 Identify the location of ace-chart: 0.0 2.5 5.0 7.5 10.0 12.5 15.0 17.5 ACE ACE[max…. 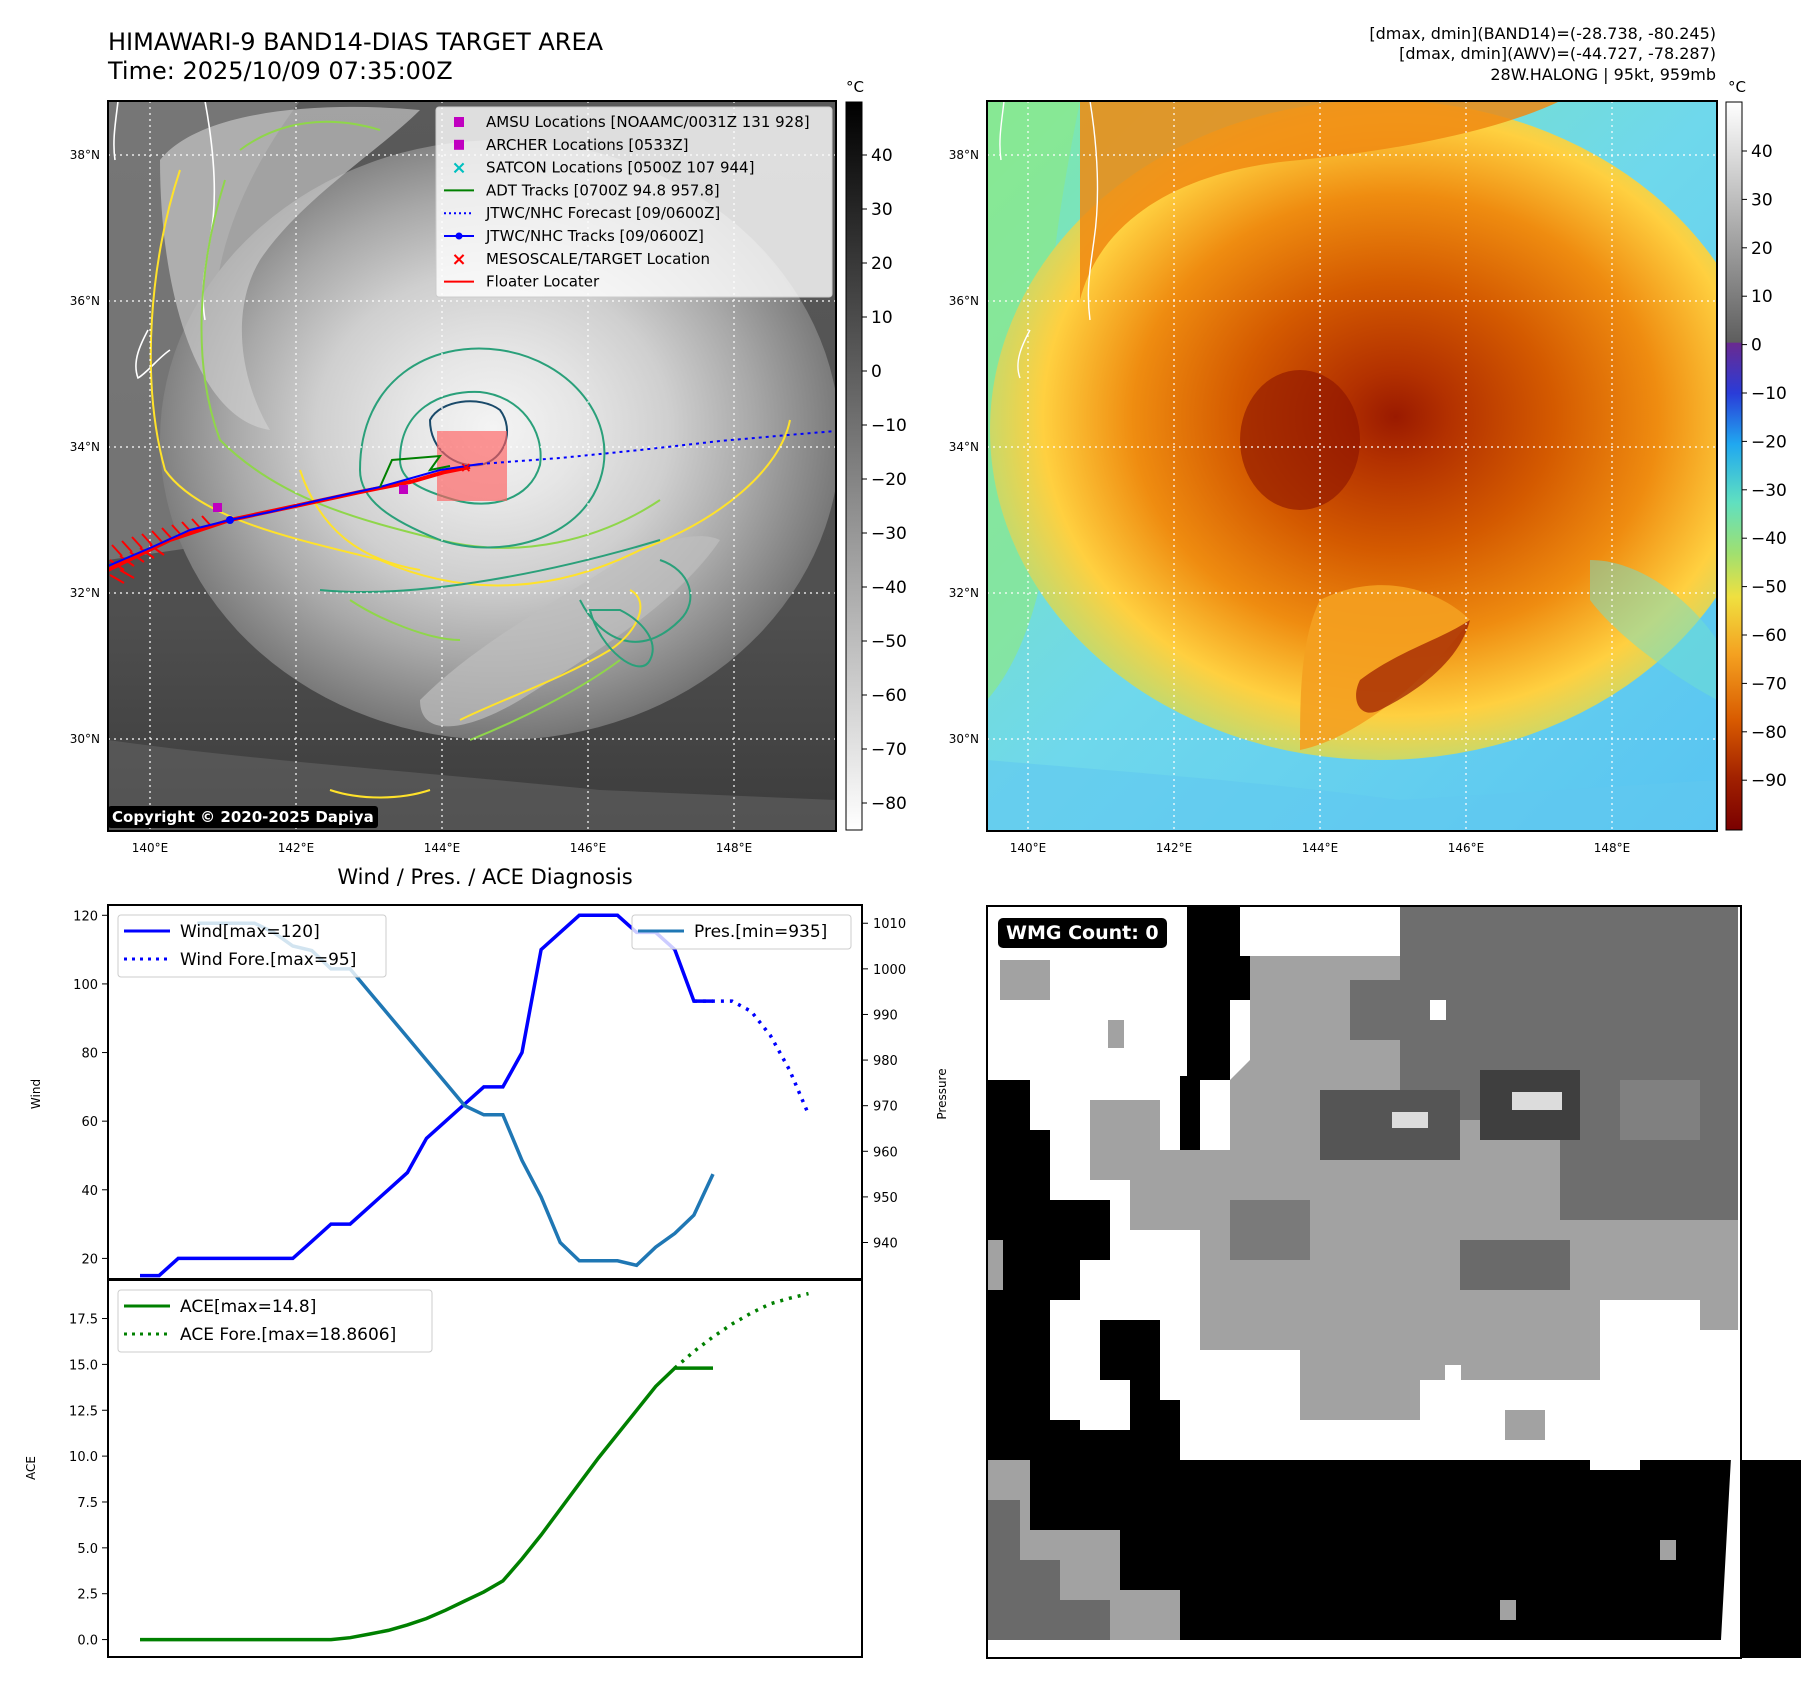
(443, 1468).